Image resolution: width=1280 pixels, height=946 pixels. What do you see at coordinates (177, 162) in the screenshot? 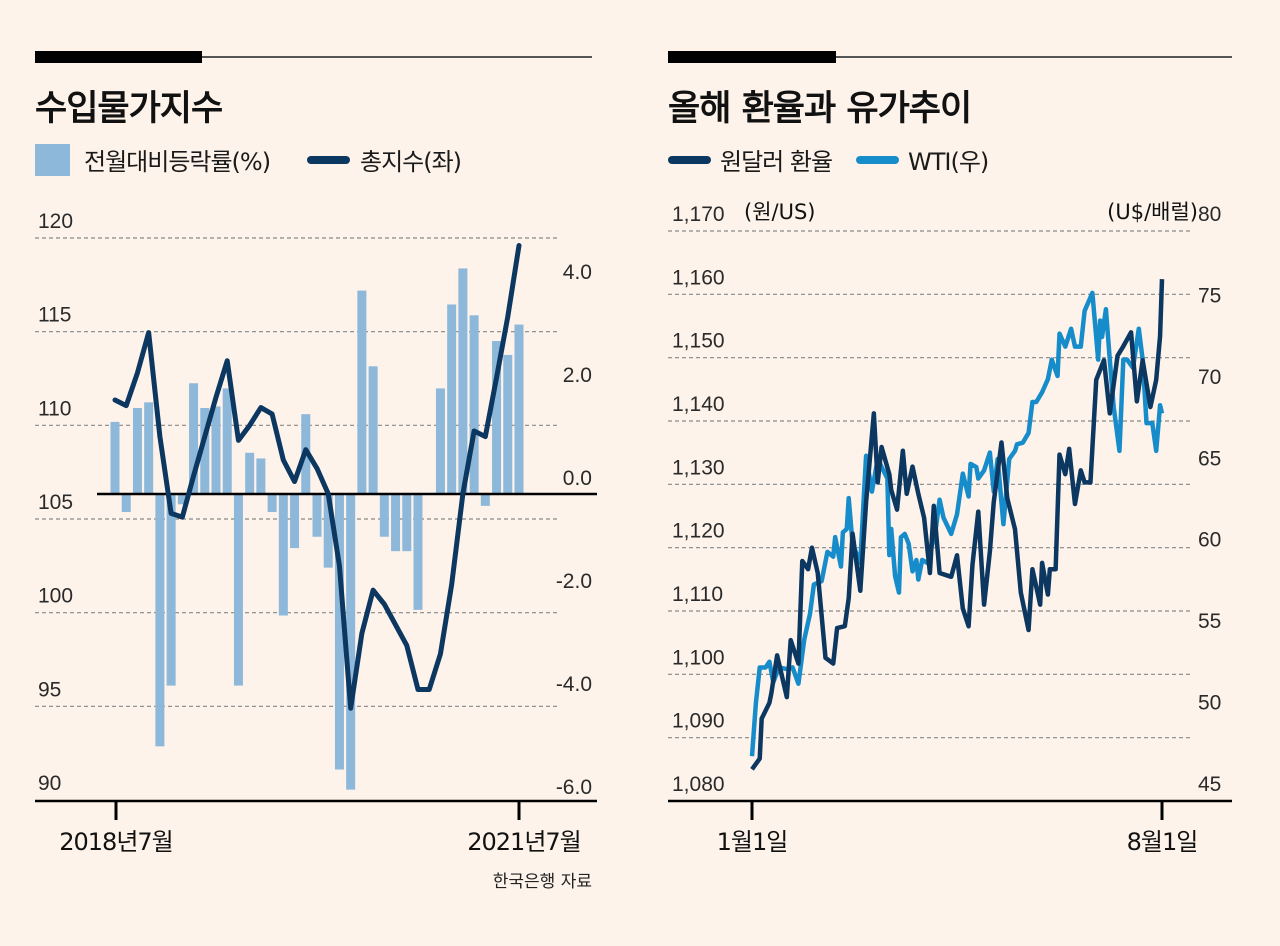
I see `legend-label-bars: 전월대비등락률(%)` at bounding box center [177, 162].